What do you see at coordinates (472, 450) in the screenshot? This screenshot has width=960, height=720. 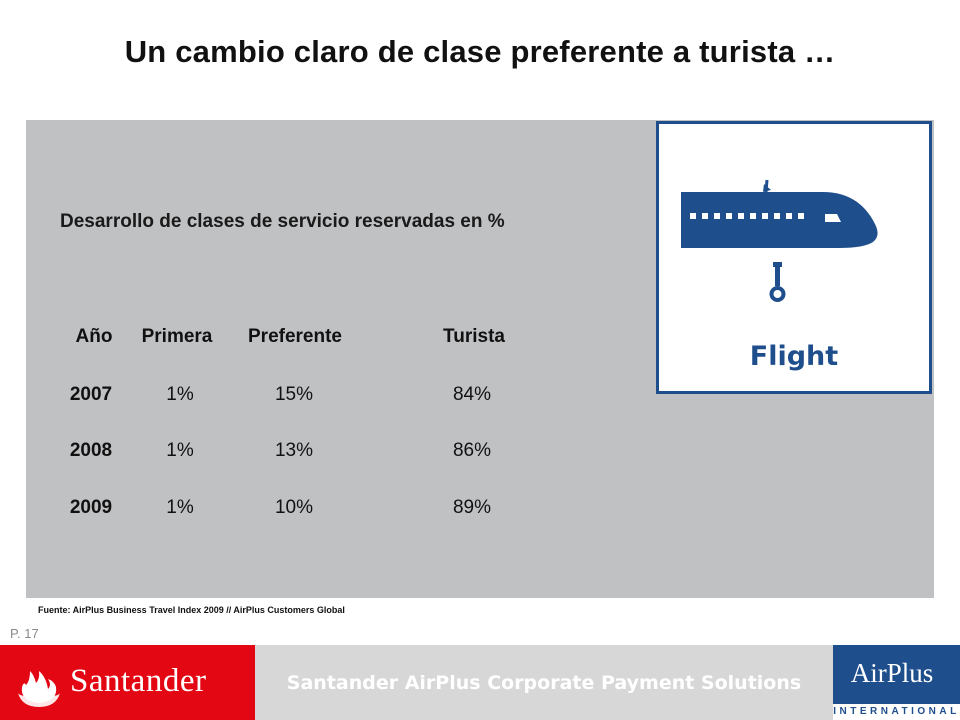 I see `table-row-turista: 86%` at bounding box center [472, 450].